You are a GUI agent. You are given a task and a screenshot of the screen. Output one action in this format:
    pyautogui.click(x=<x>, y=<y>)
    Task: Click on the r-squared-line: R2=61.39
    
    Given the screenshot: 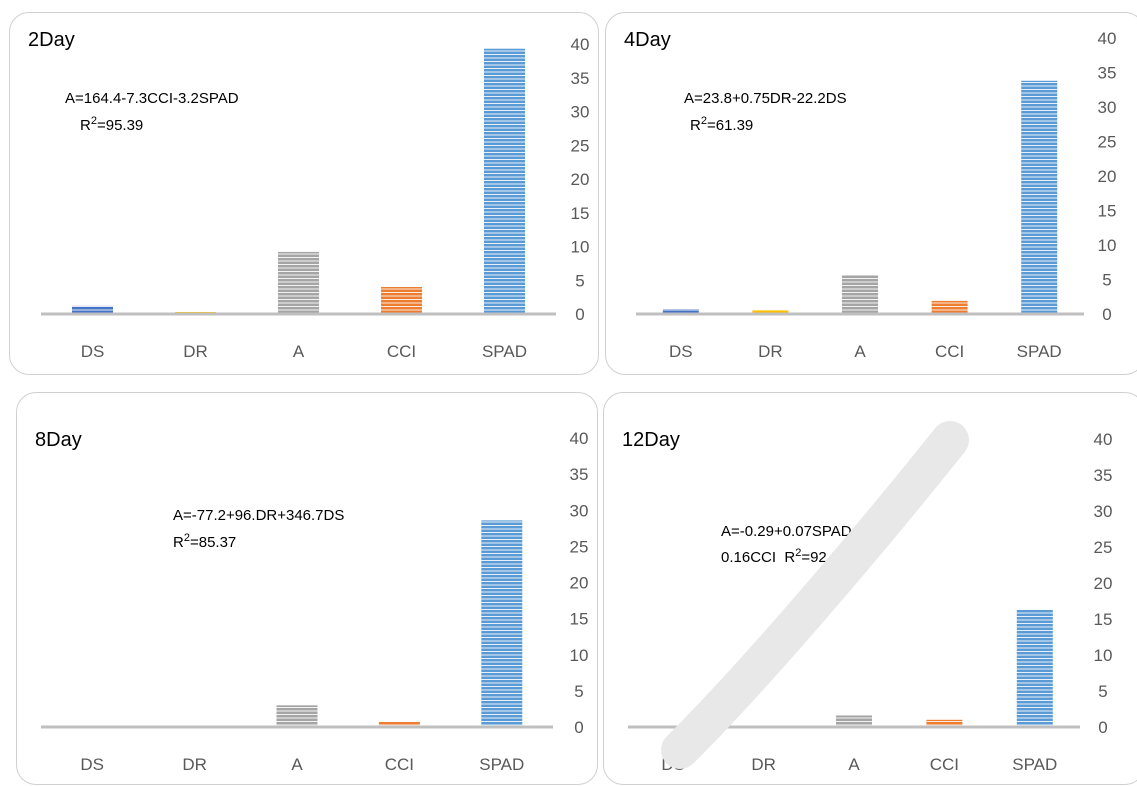 What is the action you would take?
    pyautogui.click(x=765, y=126)
    